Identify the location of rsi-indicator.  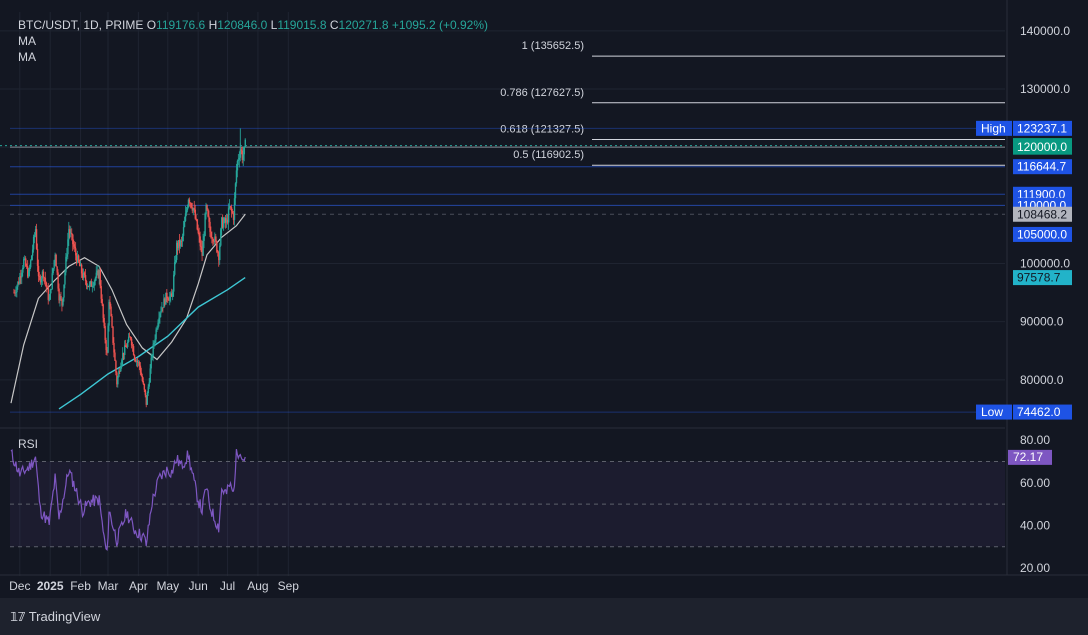
(128, 499).